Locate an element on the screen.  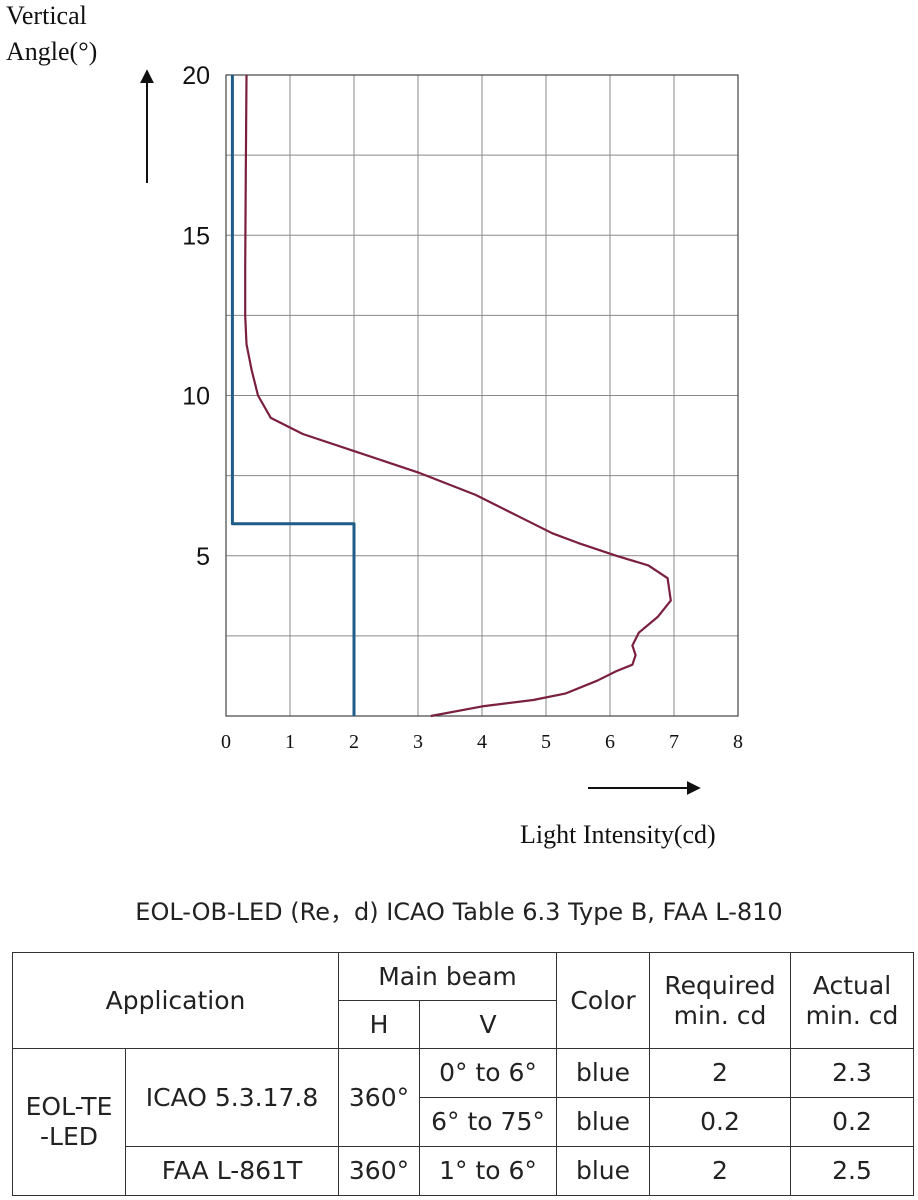
header-required: Required min. cd is located at coordinates (720, 1000).